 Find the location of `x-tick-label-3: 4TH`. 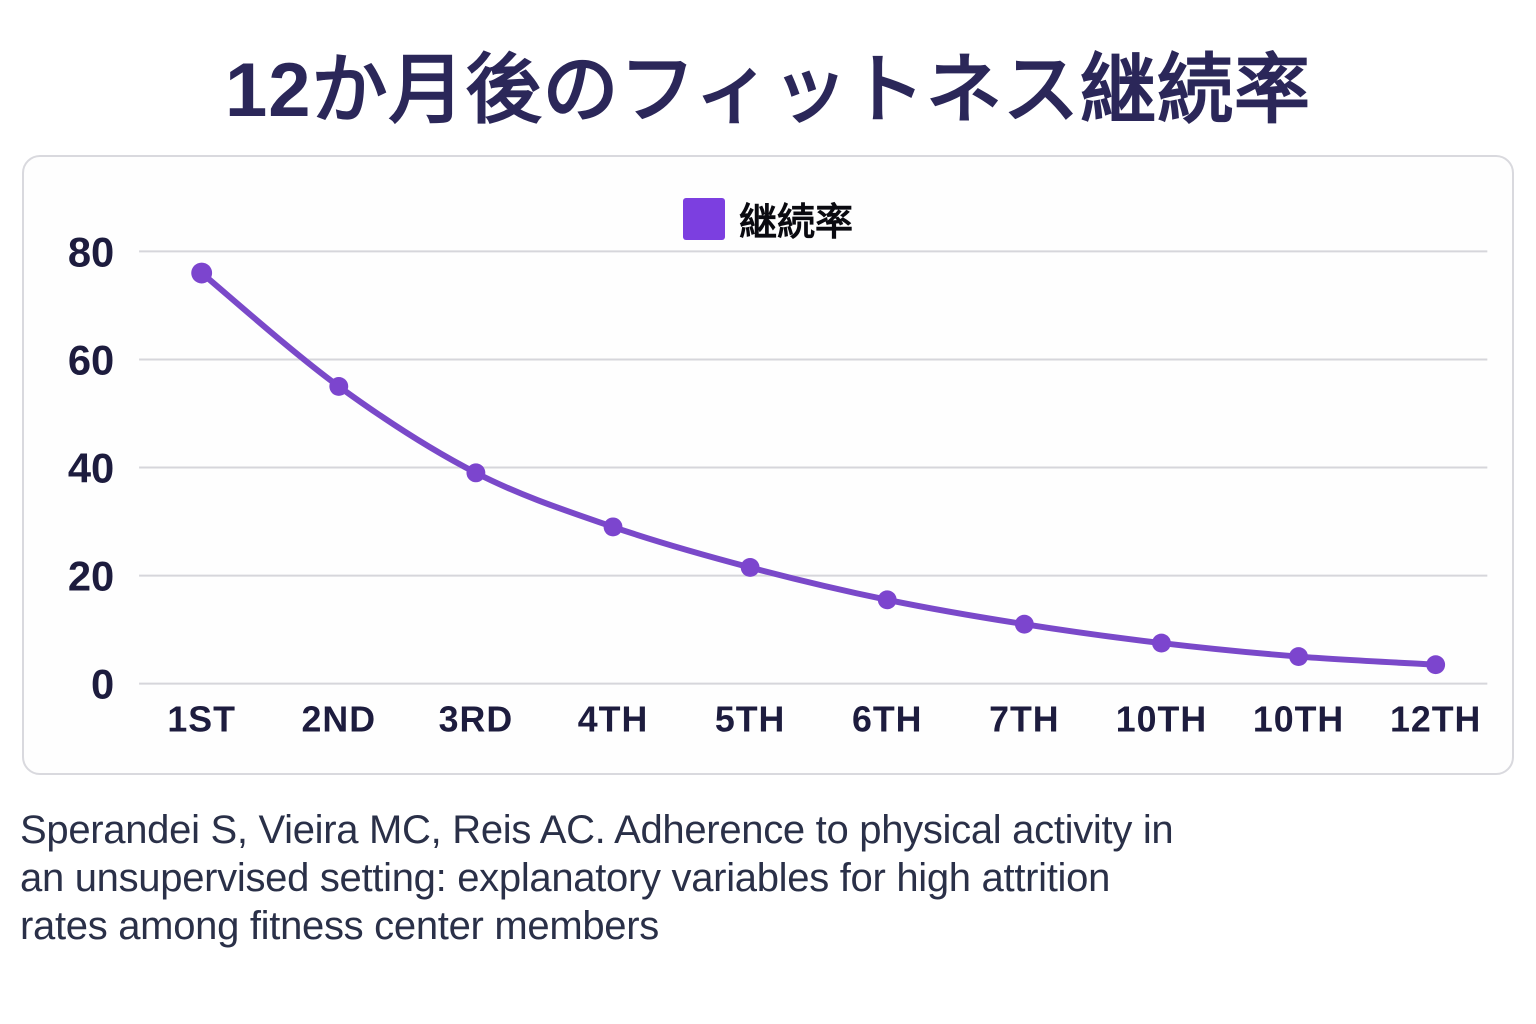

x-tick-label-3: 4TH is located at coordinates (613, 719).